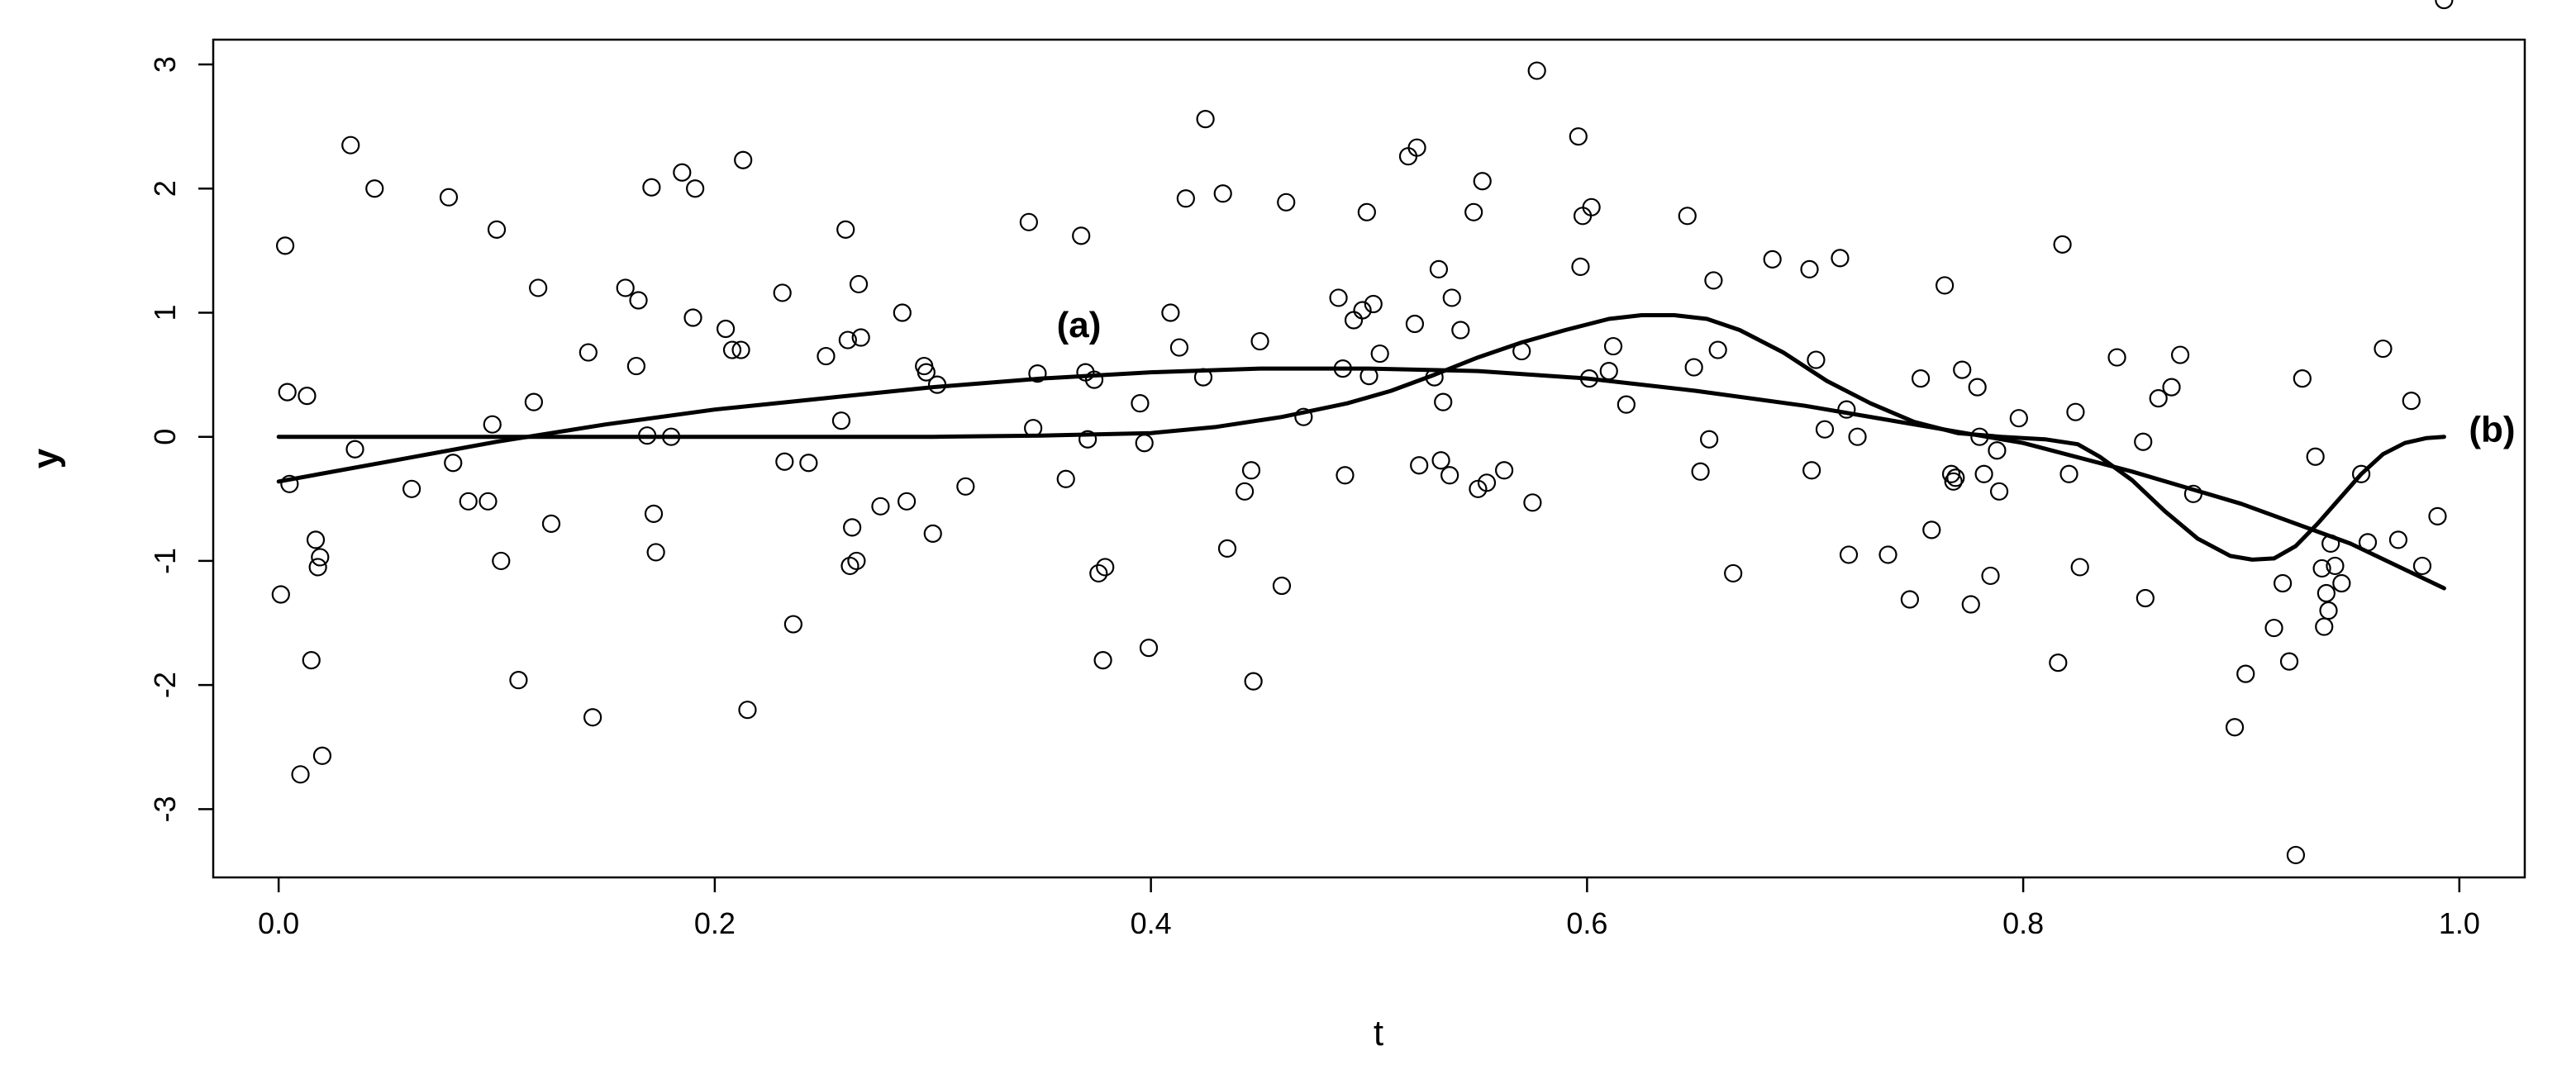 Image resolution: width=2576 pixels, height=1079 pixels. I want to click on y-tick-label: 1, so click(165, 312).